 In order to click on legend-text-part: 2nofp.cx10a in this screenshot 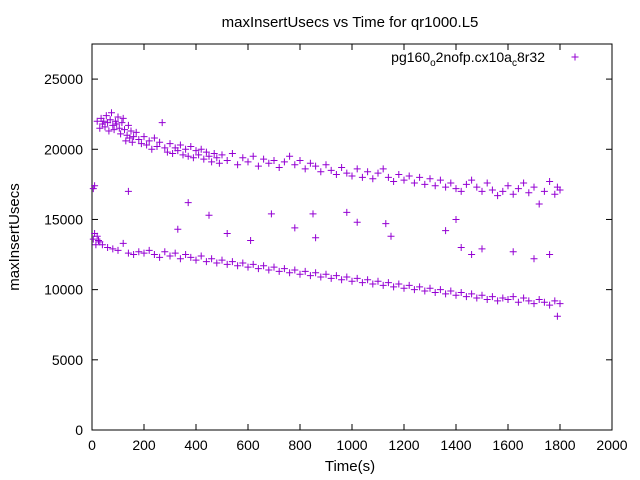, I will do `click(474, 57)`.